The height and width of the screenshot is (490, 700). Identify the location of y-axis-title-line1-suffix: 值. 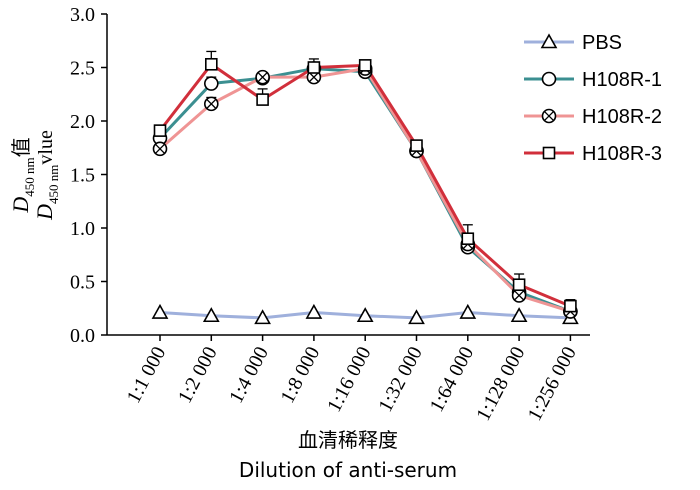
(21, 147).